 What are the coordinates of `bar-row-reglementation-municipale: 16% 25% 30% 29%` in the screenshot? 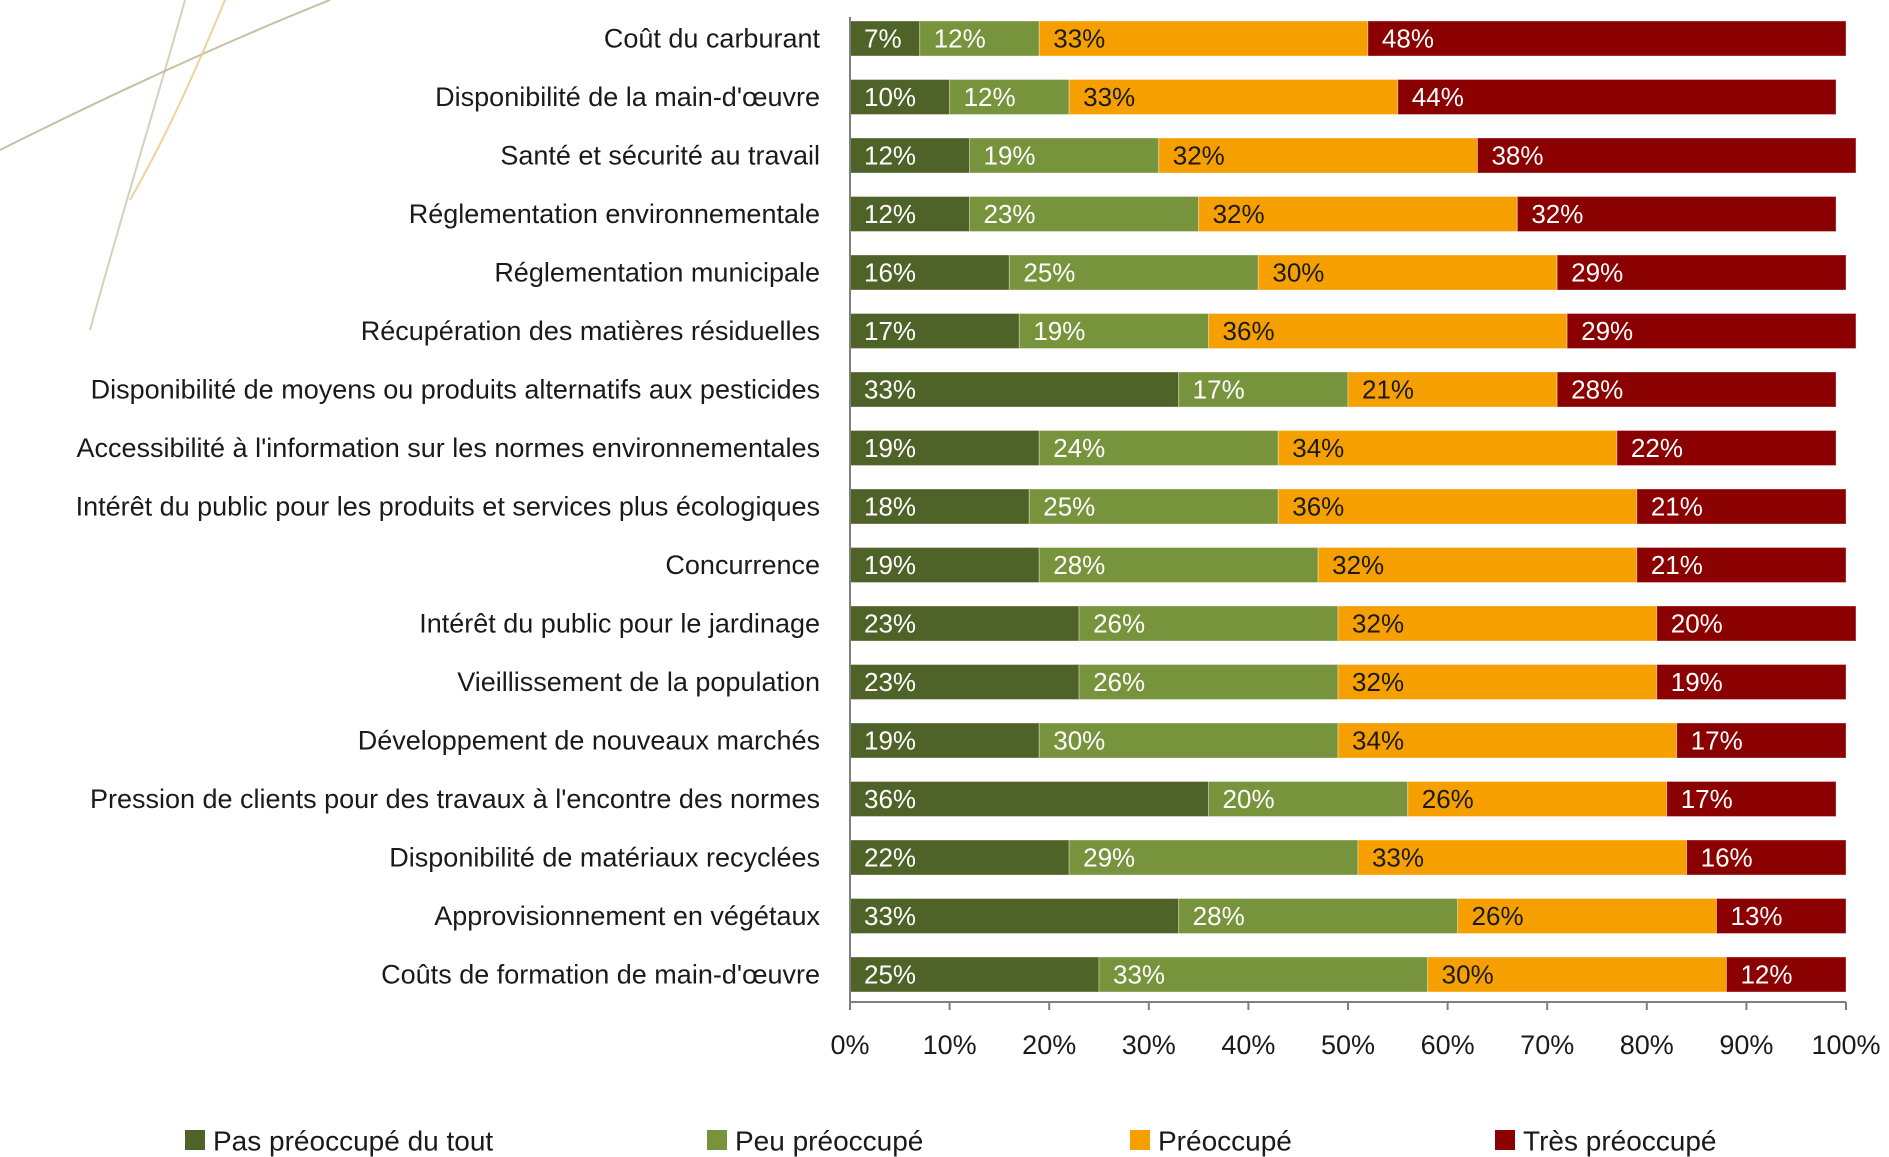 It's located at (1348, 272).